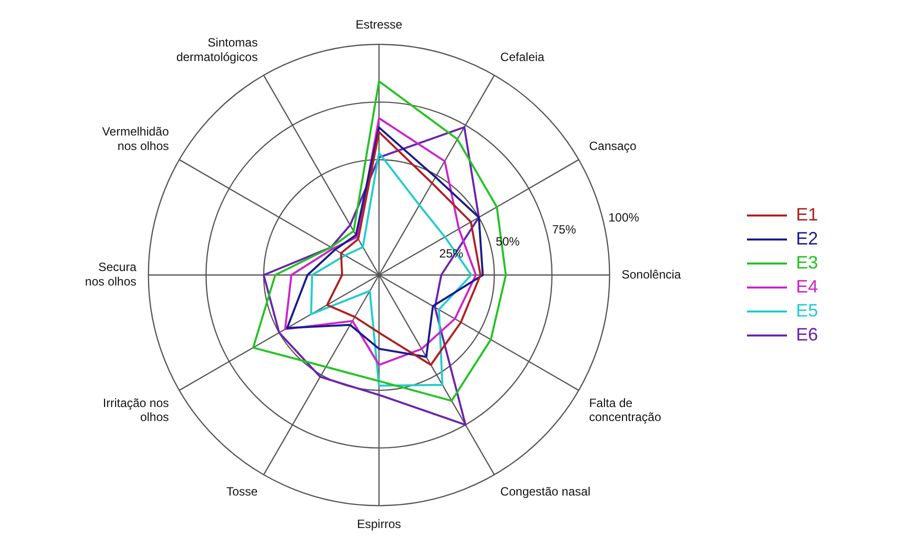 The width and height of the screenshot is (899, 553). I want to click on spoke-label: Estresse, so click(379, 25).